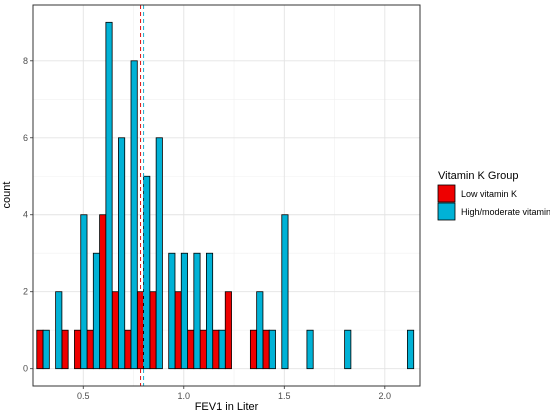  What do you see at coordinates (184, 396) in the screenshot?
I see `x-tick-label: 1.0` at bounding box center [184, 396].